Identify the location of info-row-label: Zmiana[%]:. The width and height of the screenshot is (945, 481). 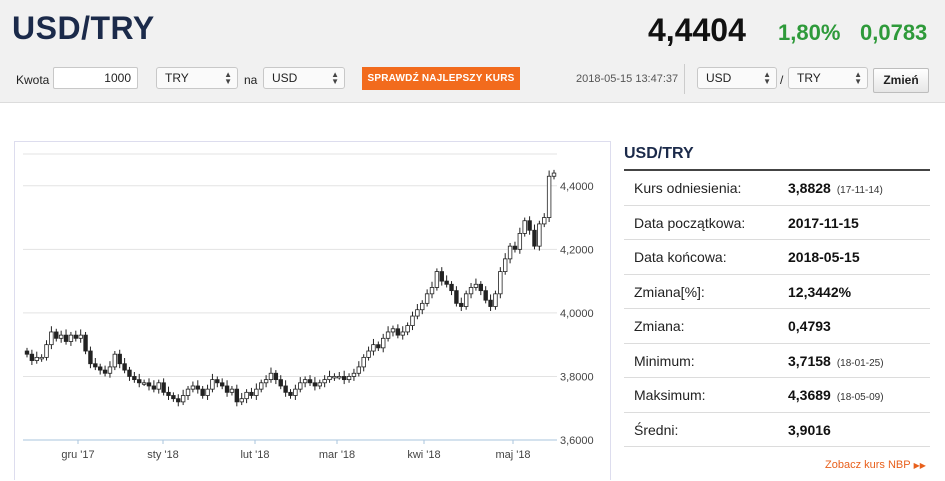
(669, 291).